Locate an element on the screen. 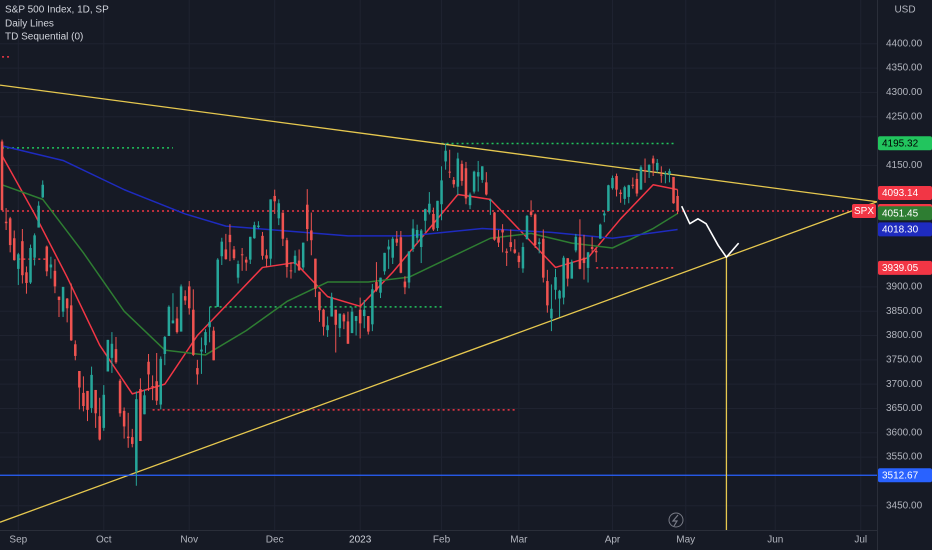  y-tick-label: 3600.00 is located at coordinates (904, 432).